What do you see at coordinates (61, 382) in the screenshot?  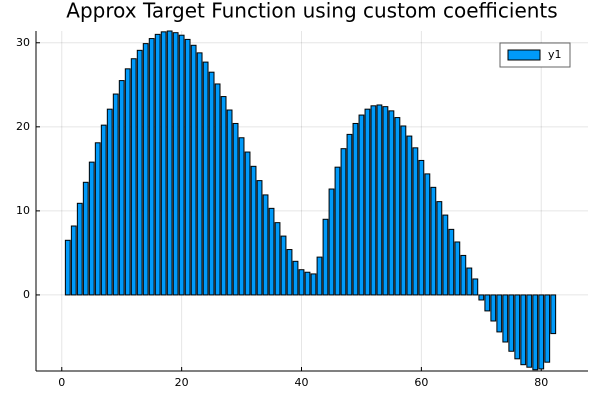 I see `x-tick-label: 0` at bounding box center [61, 382].